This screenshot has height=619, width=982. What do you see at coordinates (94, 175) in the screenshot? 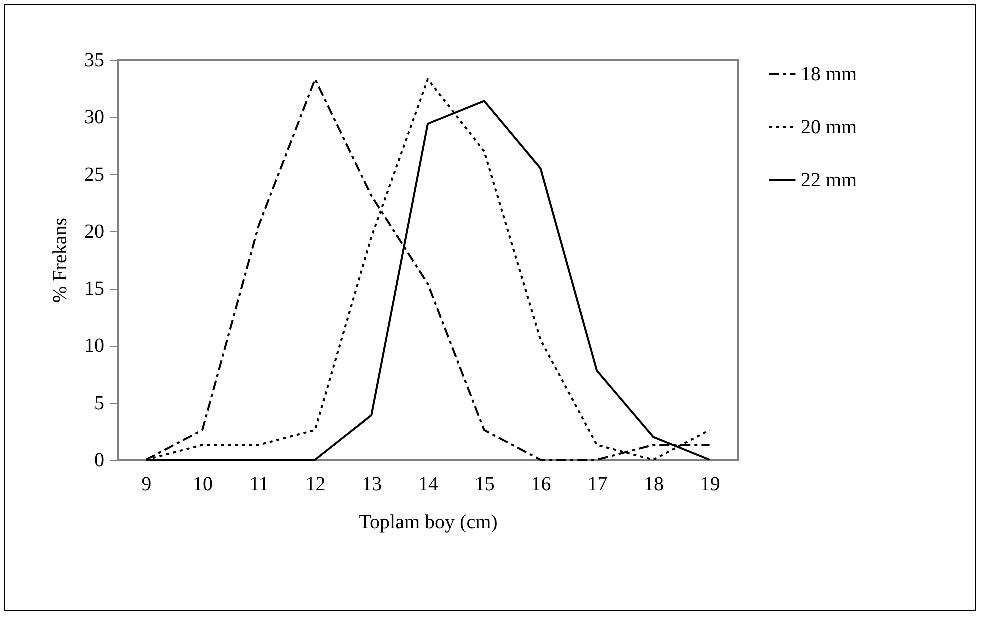
I see `y-tick-label: 25` at bounding box center [94, 175].